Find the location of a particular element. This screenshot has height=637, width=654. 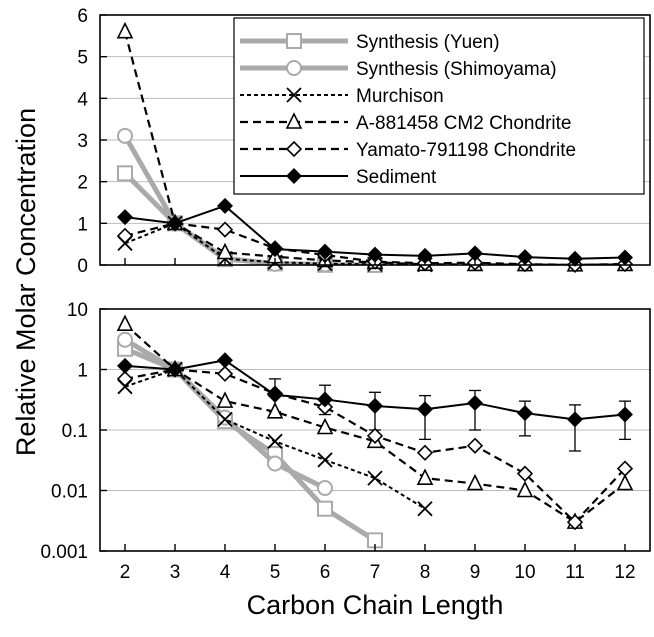

legend-label-3: A-881458 CM2 Chondrite is located at coordinates (463, 123).